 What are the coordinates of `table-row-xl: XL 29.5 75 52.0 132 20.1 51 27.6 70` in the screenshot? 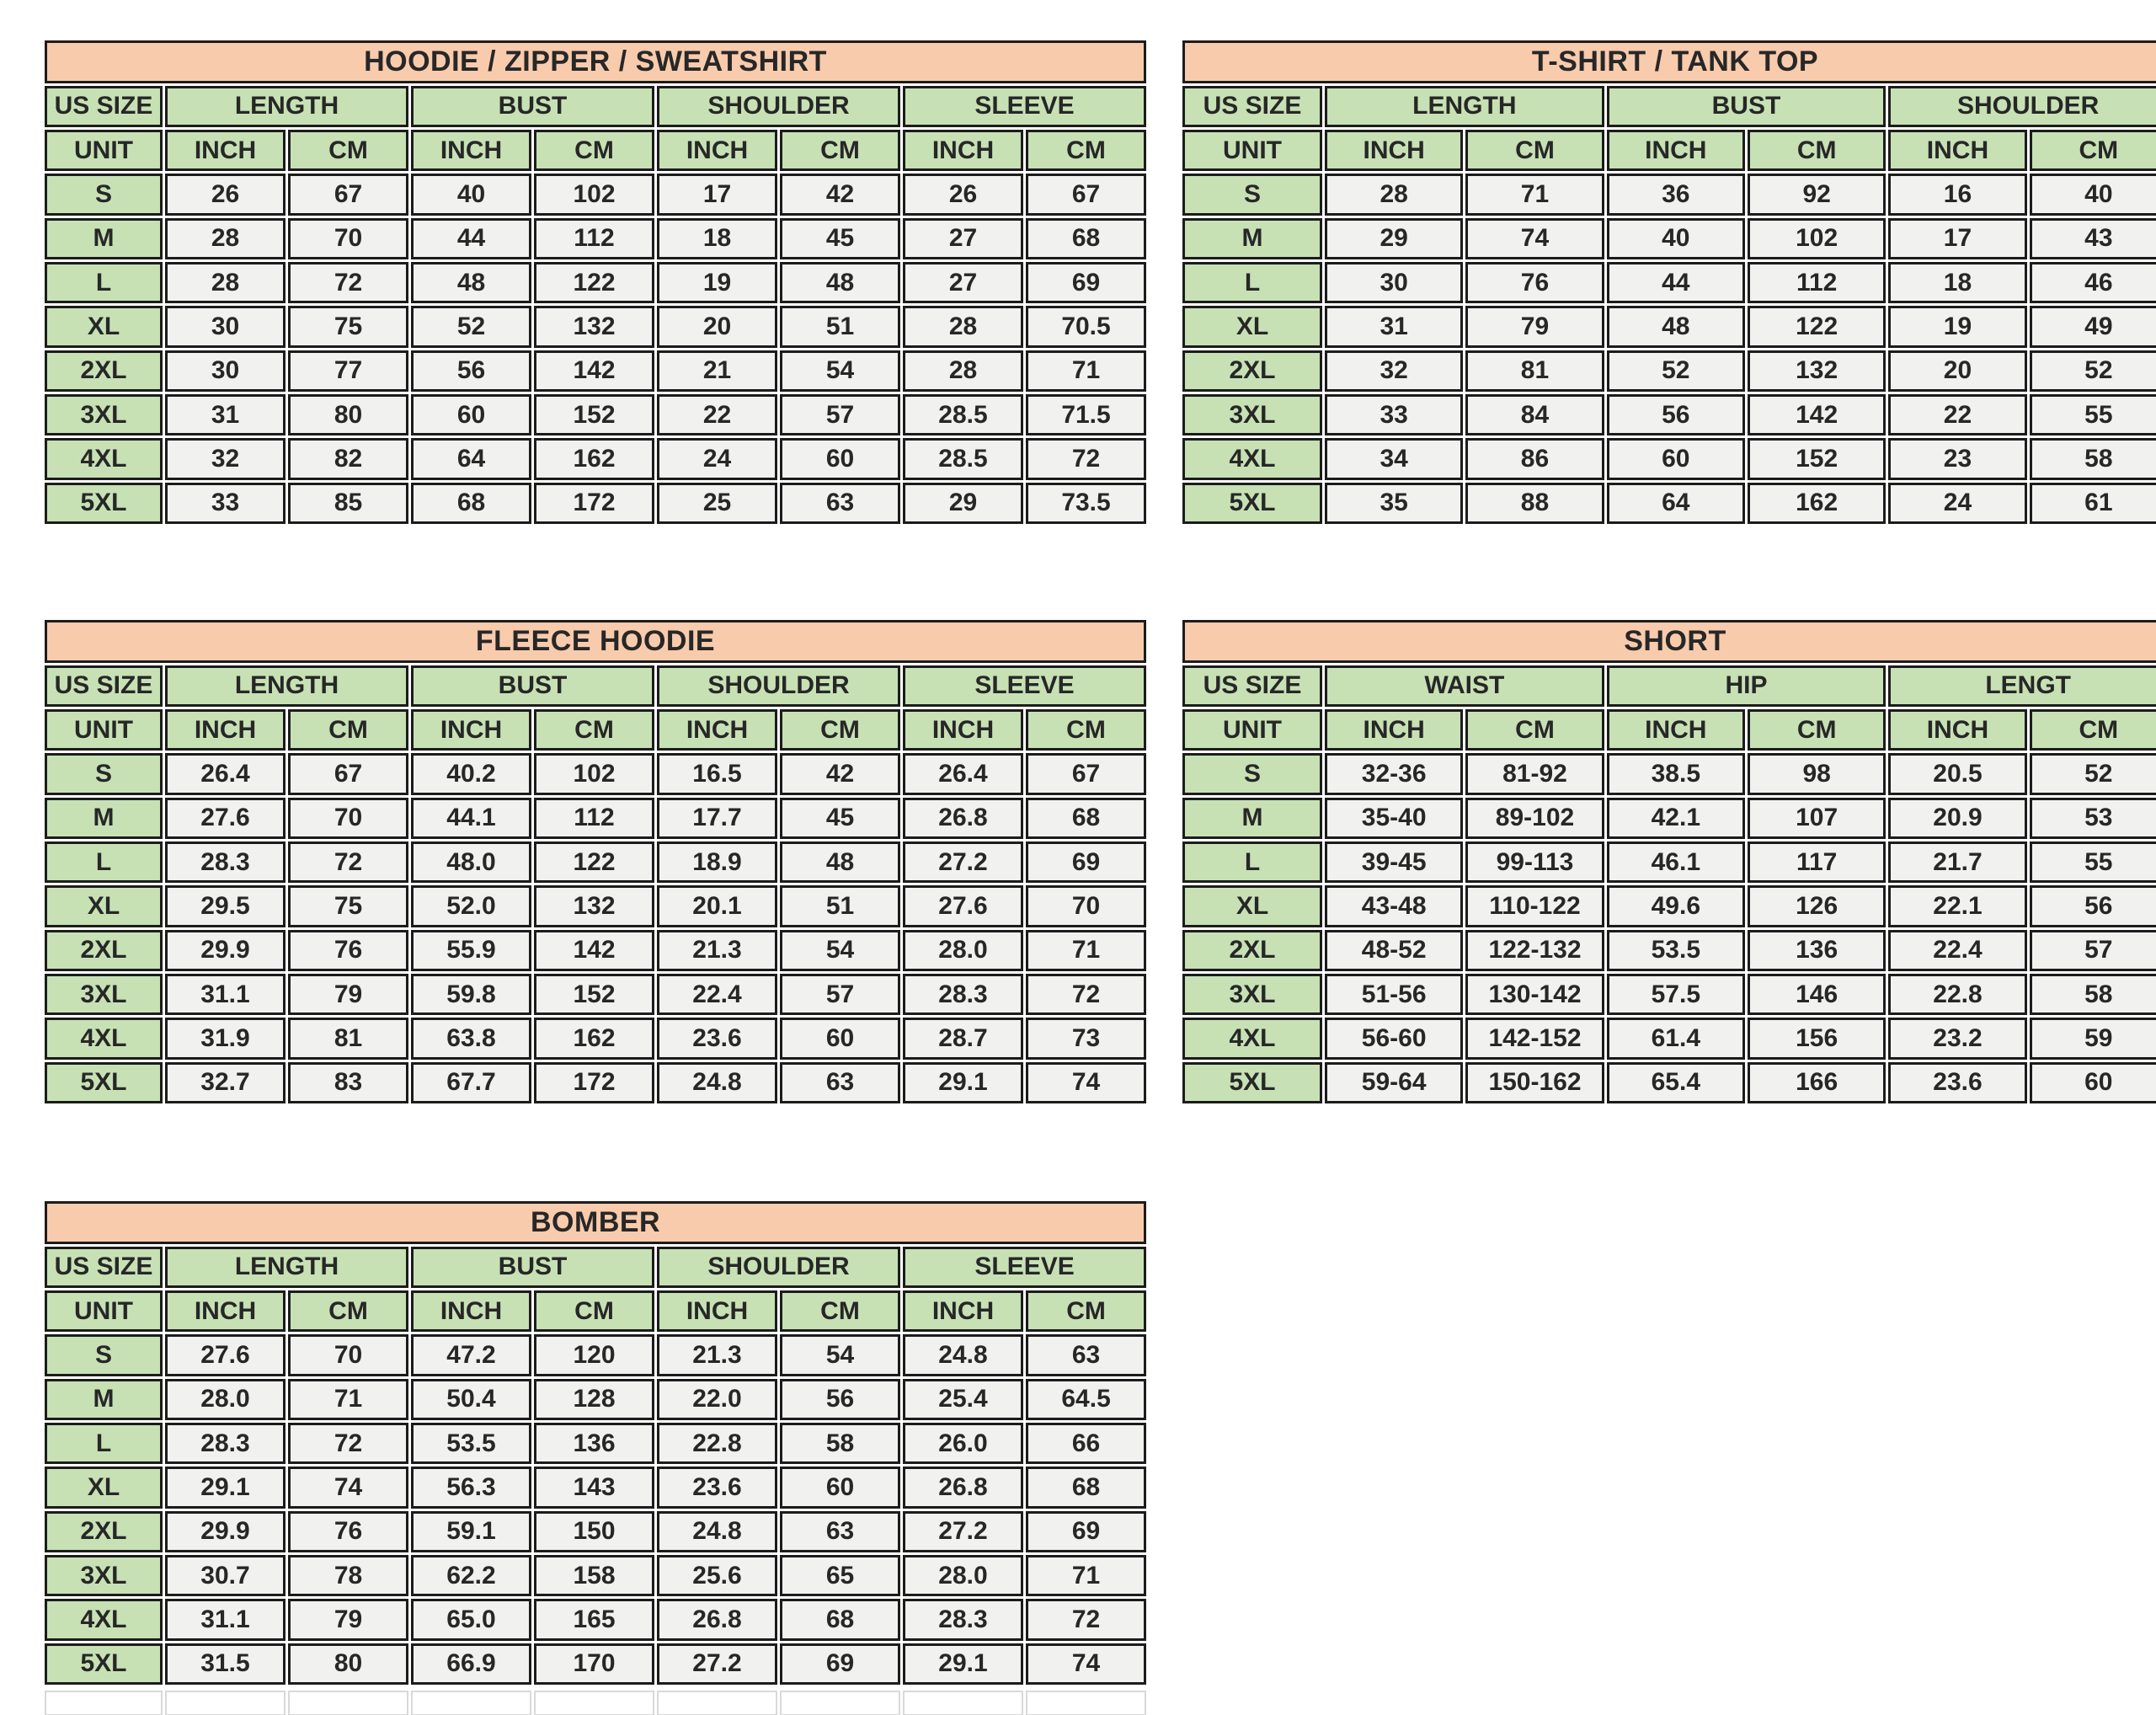 It's located at (595, 906).